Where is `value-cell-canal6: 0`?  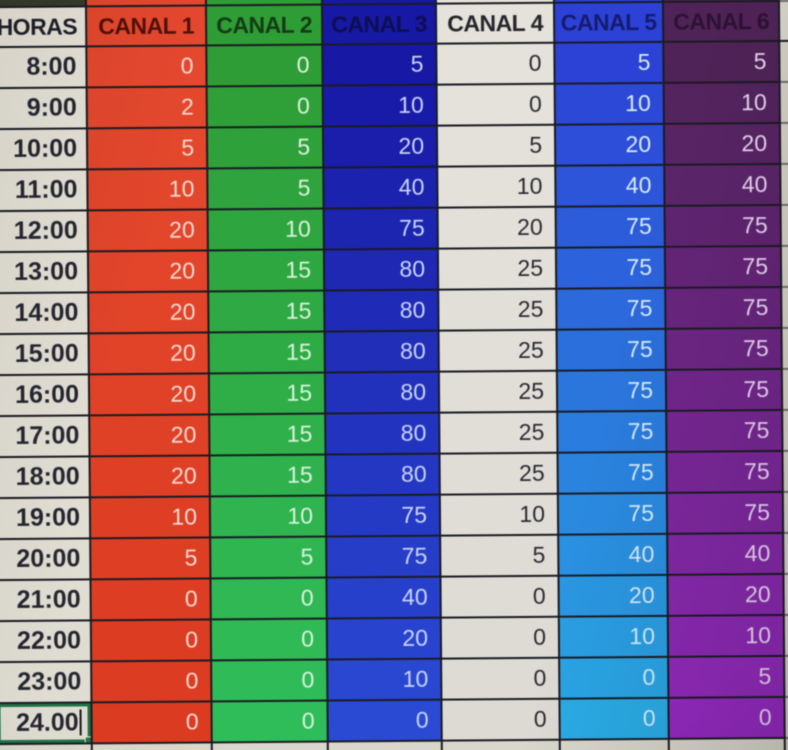 value-cell-canal6: 0 is located at coordinates (726, 717).